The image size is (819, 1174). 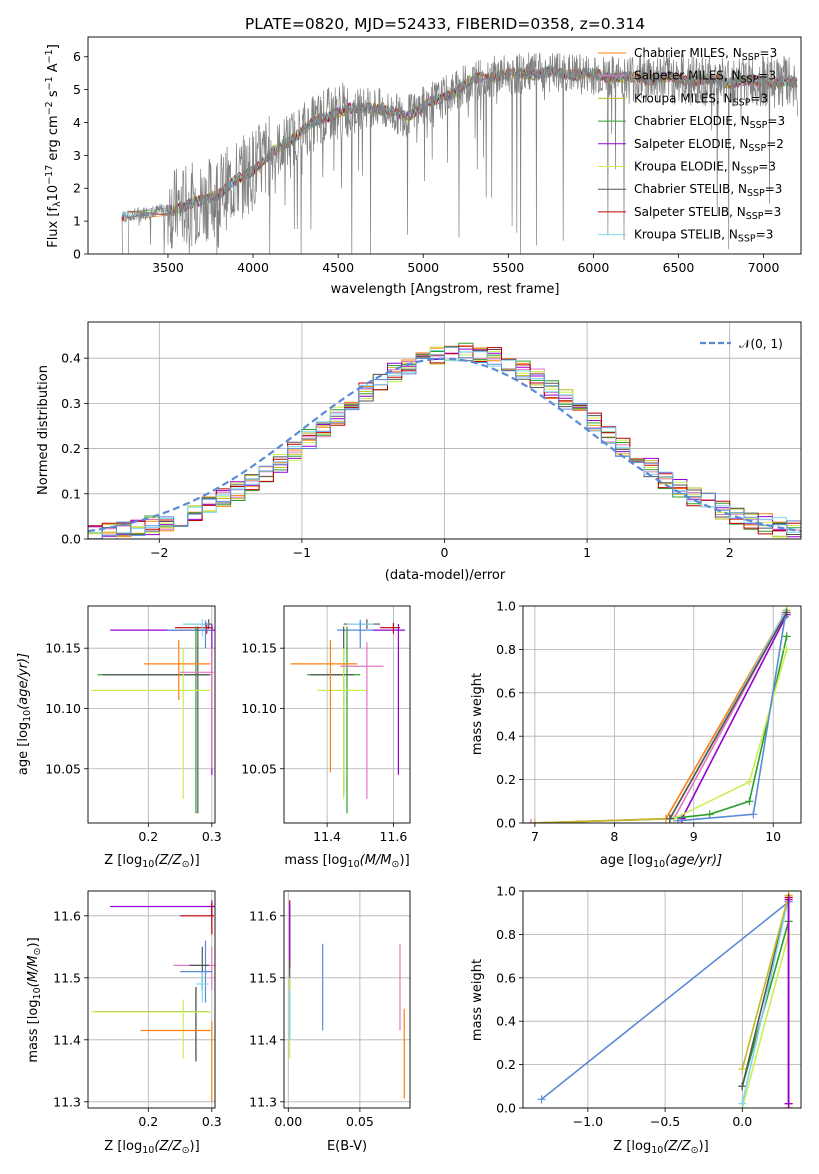 What do you see at coordinates (687, 76) in the screenshot?
I see `label-part: Salpeter MILES, N` at bounding box center [687, 76].